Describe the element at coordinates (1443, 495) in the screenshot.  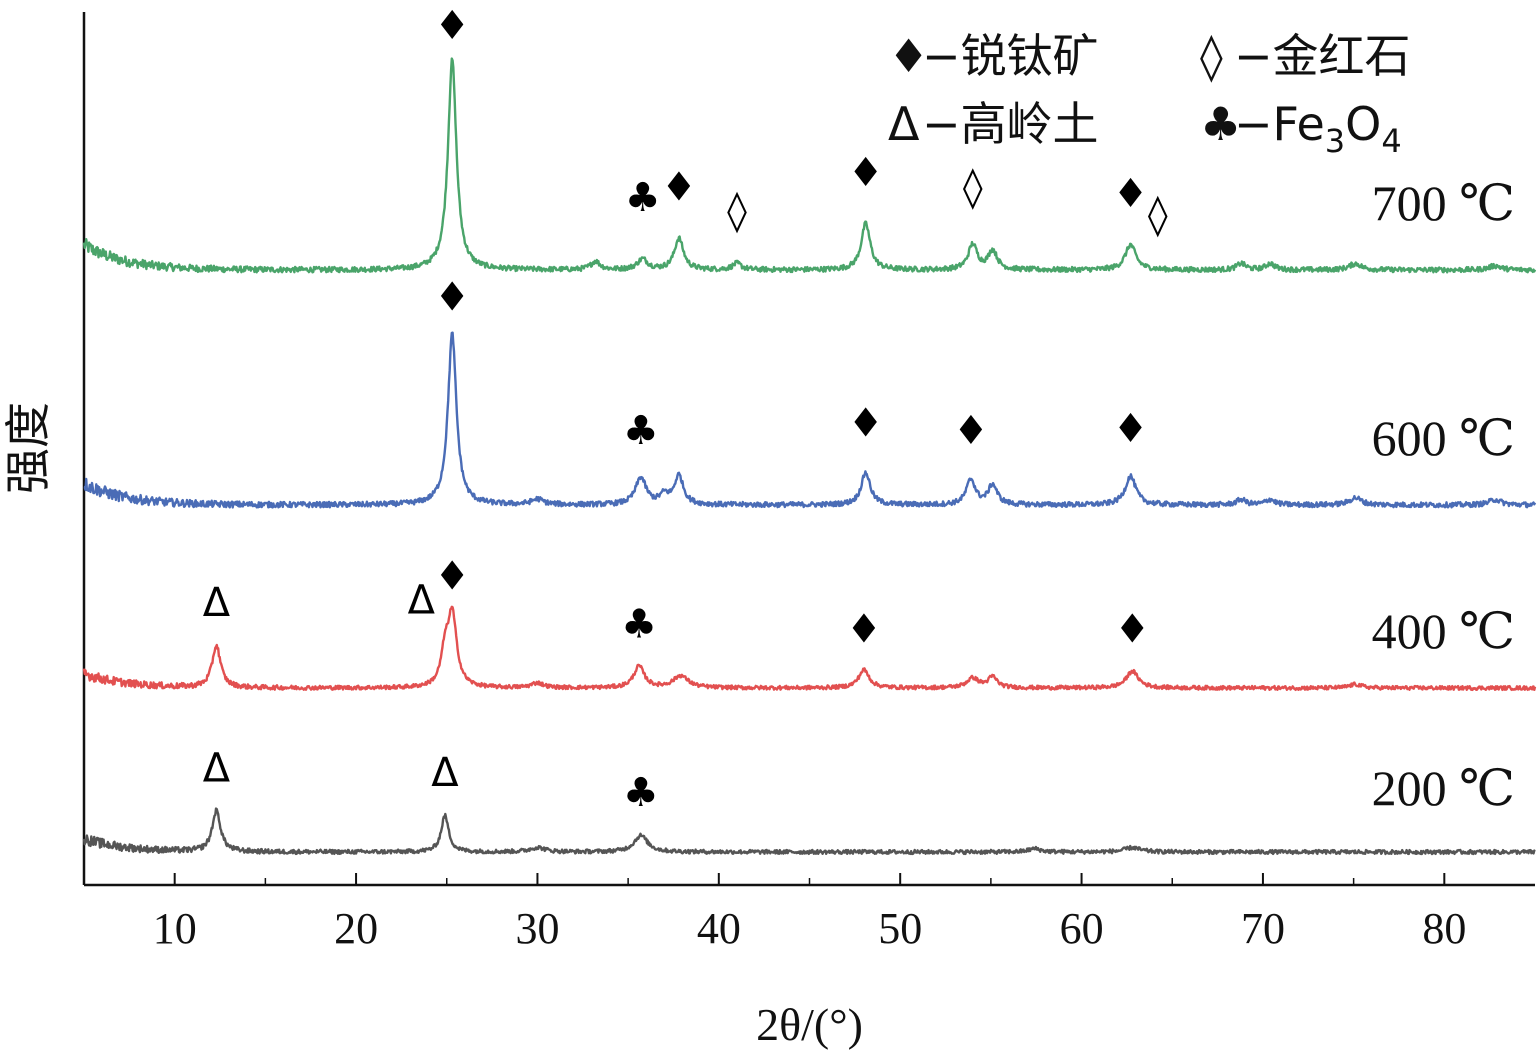
I see `series-labels: 700 ℃ 600 ℃ 400 ℃ 200 ℃` at that location.